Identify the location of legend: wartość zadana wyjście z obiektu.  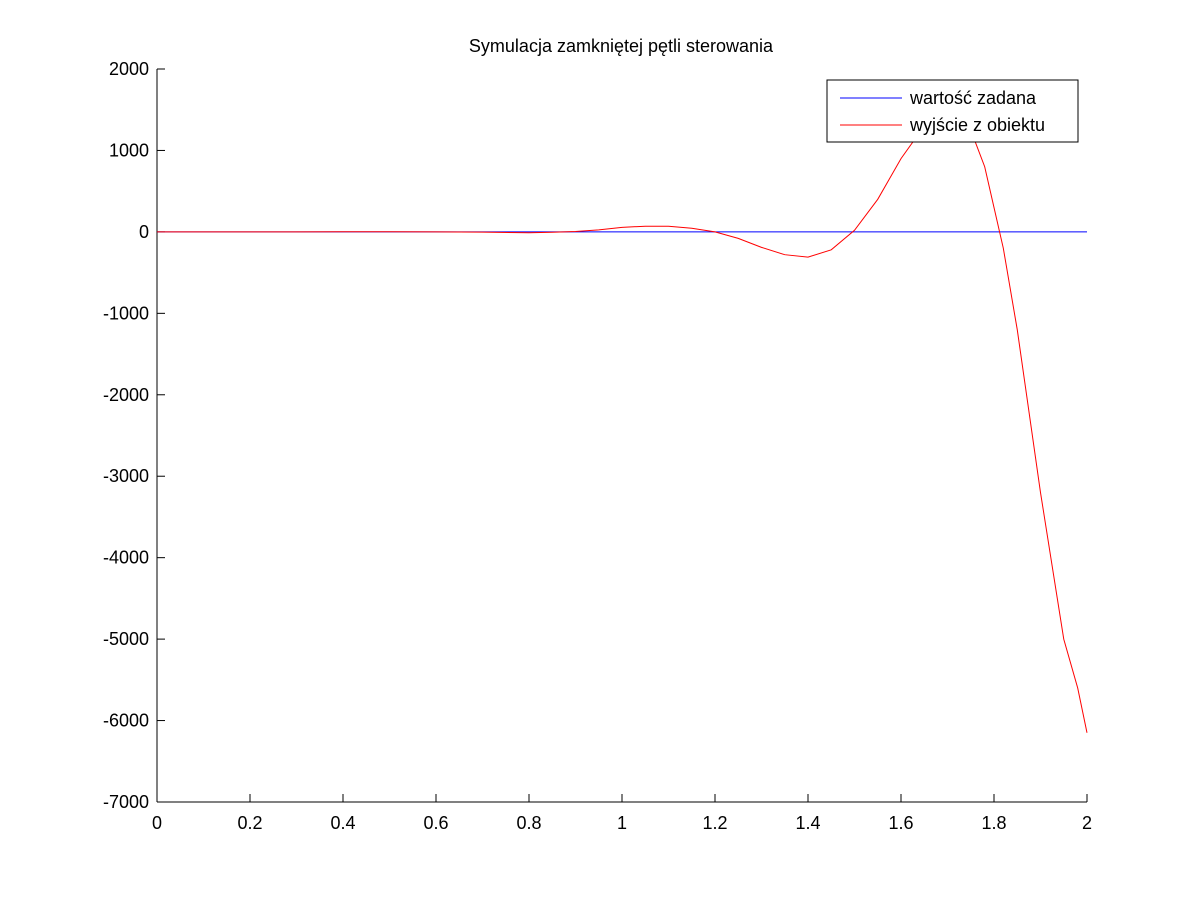
(952, 111).